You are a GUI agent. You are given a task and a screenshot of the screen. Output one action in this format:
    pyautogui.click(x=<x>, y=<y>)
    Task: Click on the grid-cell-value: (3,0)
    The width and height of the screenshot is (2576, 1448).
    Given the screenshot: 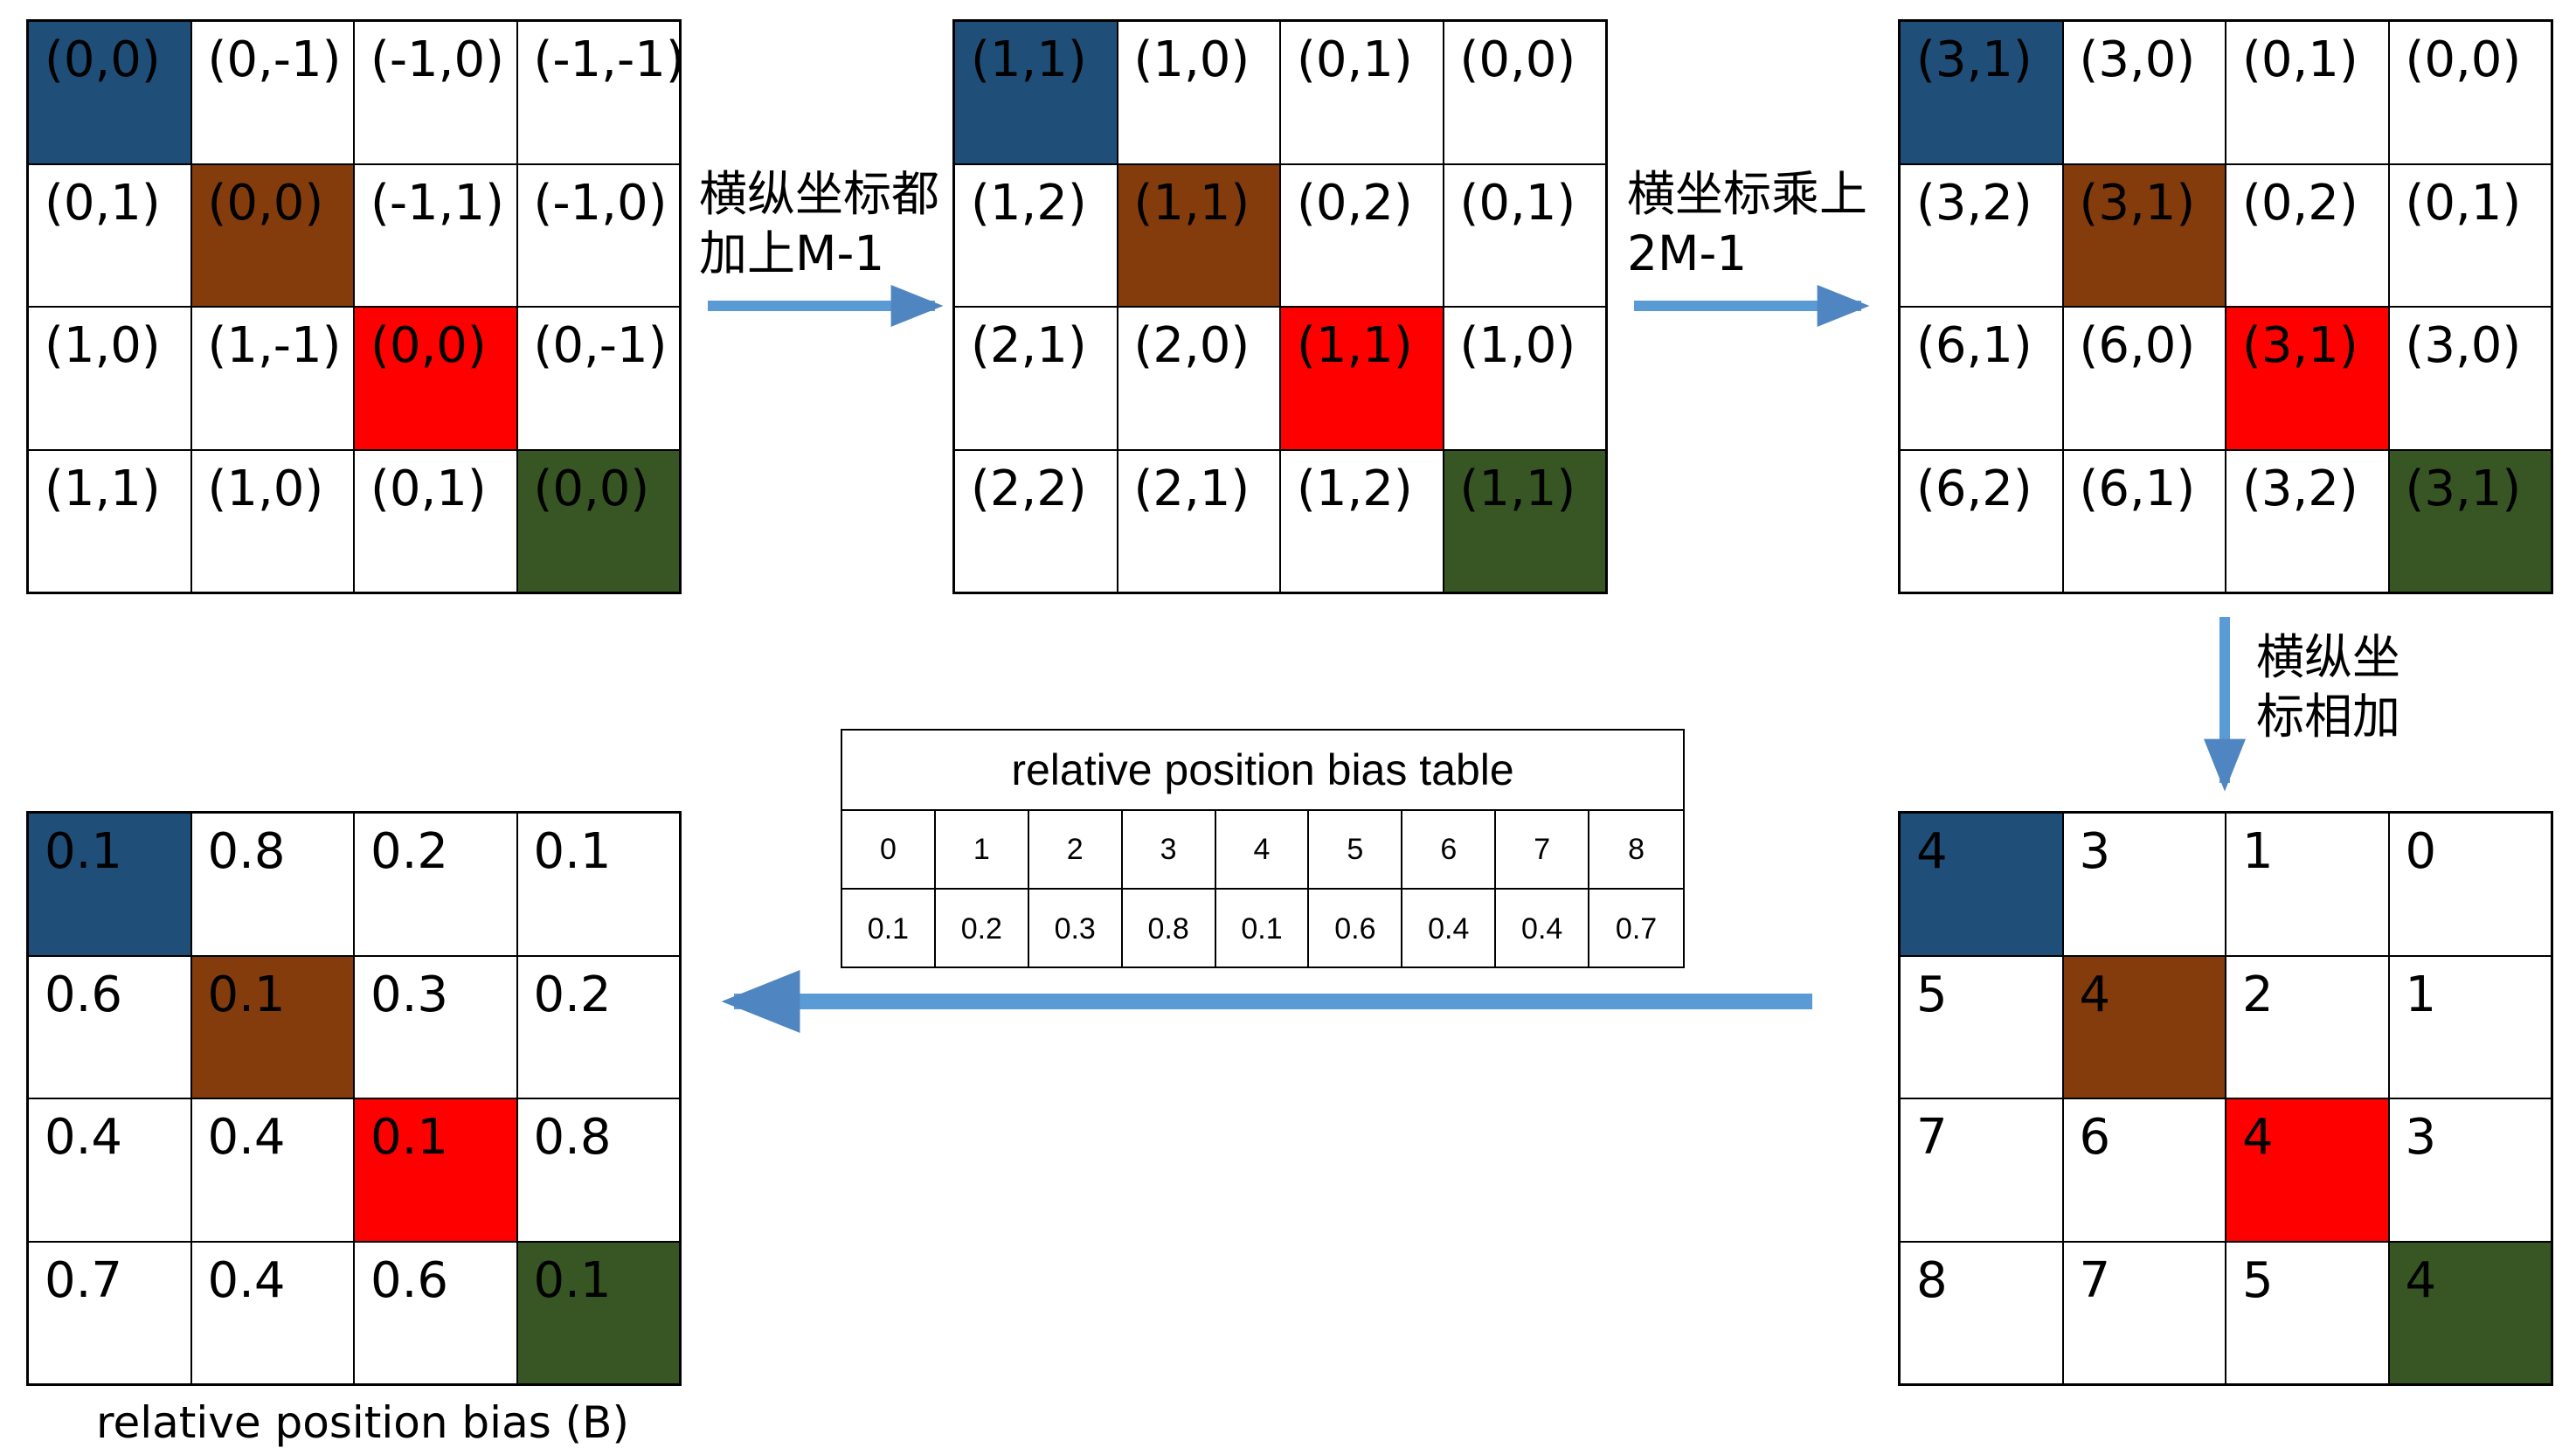 What is the action you would take?
    pyautogui.click(x=2137, y=59)
    